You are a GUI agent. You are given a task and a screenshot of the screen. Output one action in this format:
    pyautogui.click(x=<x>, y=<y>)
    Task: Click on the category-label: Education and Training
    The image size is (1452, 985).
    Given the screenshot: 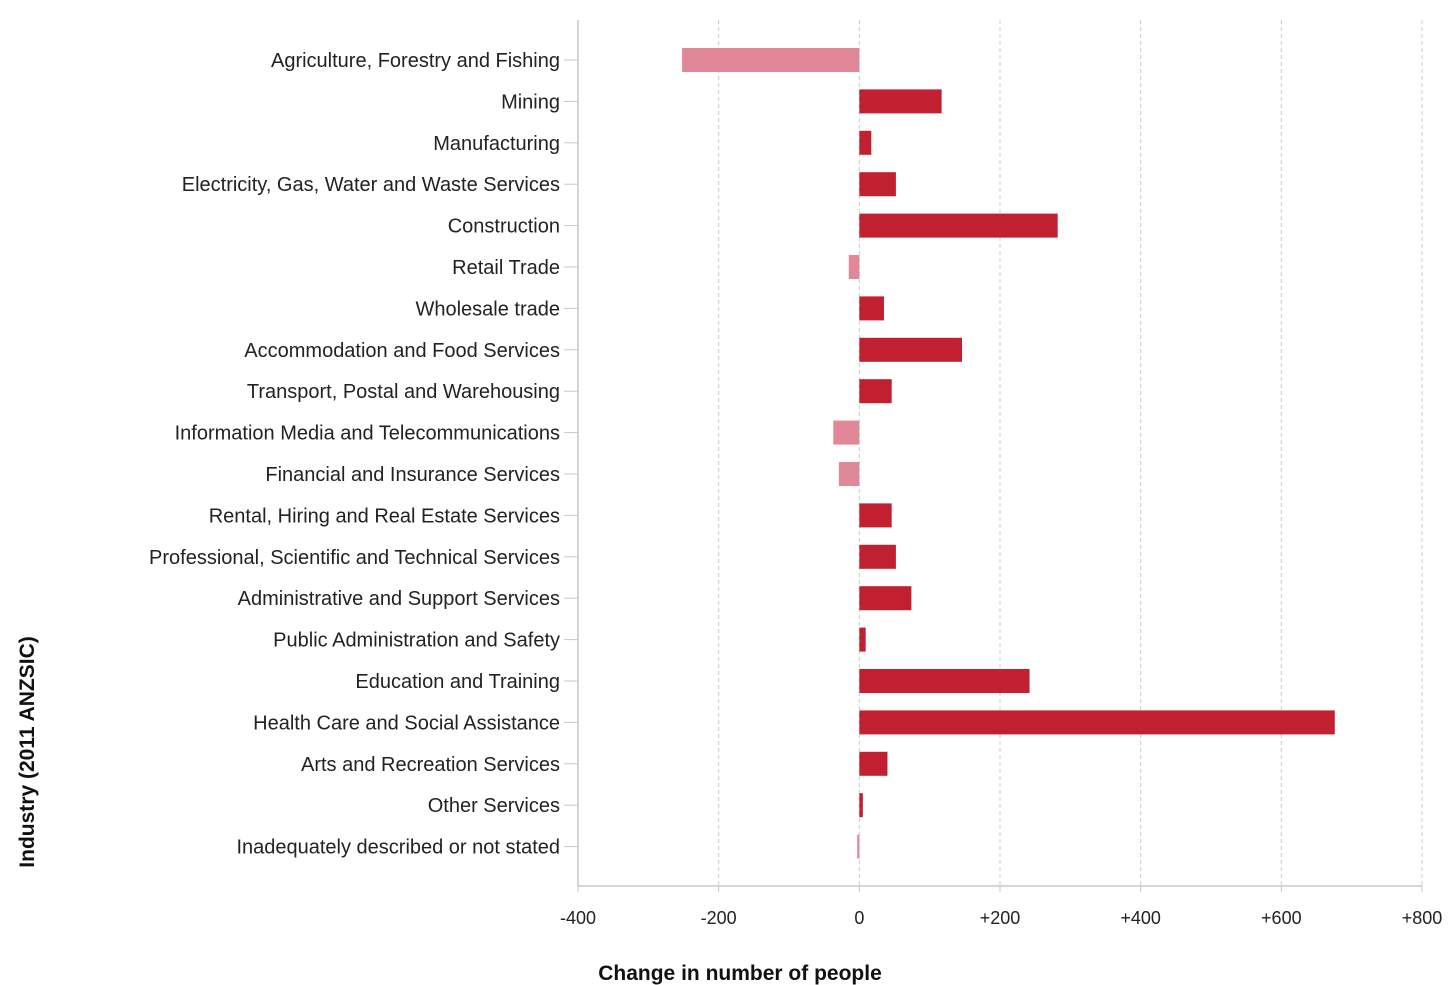 What is the action you would take?
    pyautogui.click(x=457, y=682)
    